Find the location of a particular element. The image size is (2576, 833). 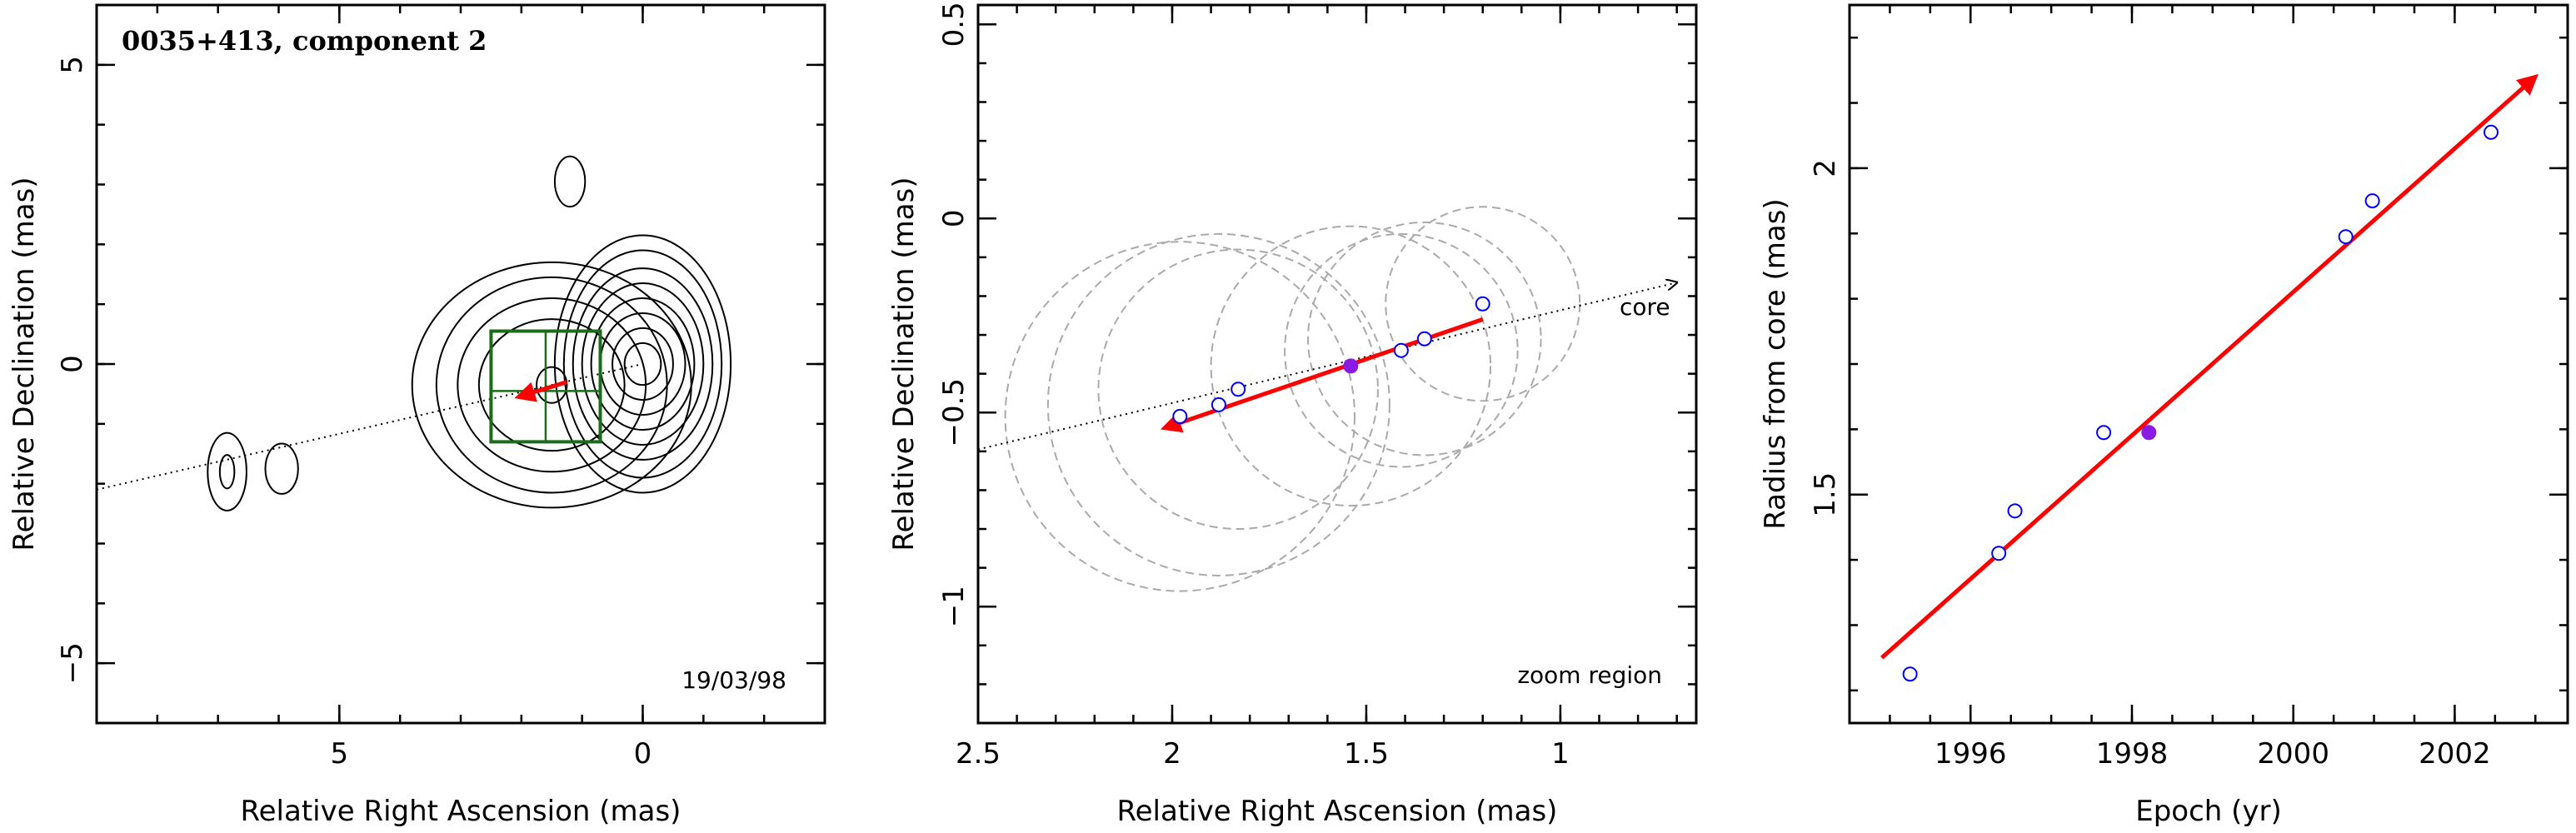

position-point-current is located at coordinates (1351, 366).